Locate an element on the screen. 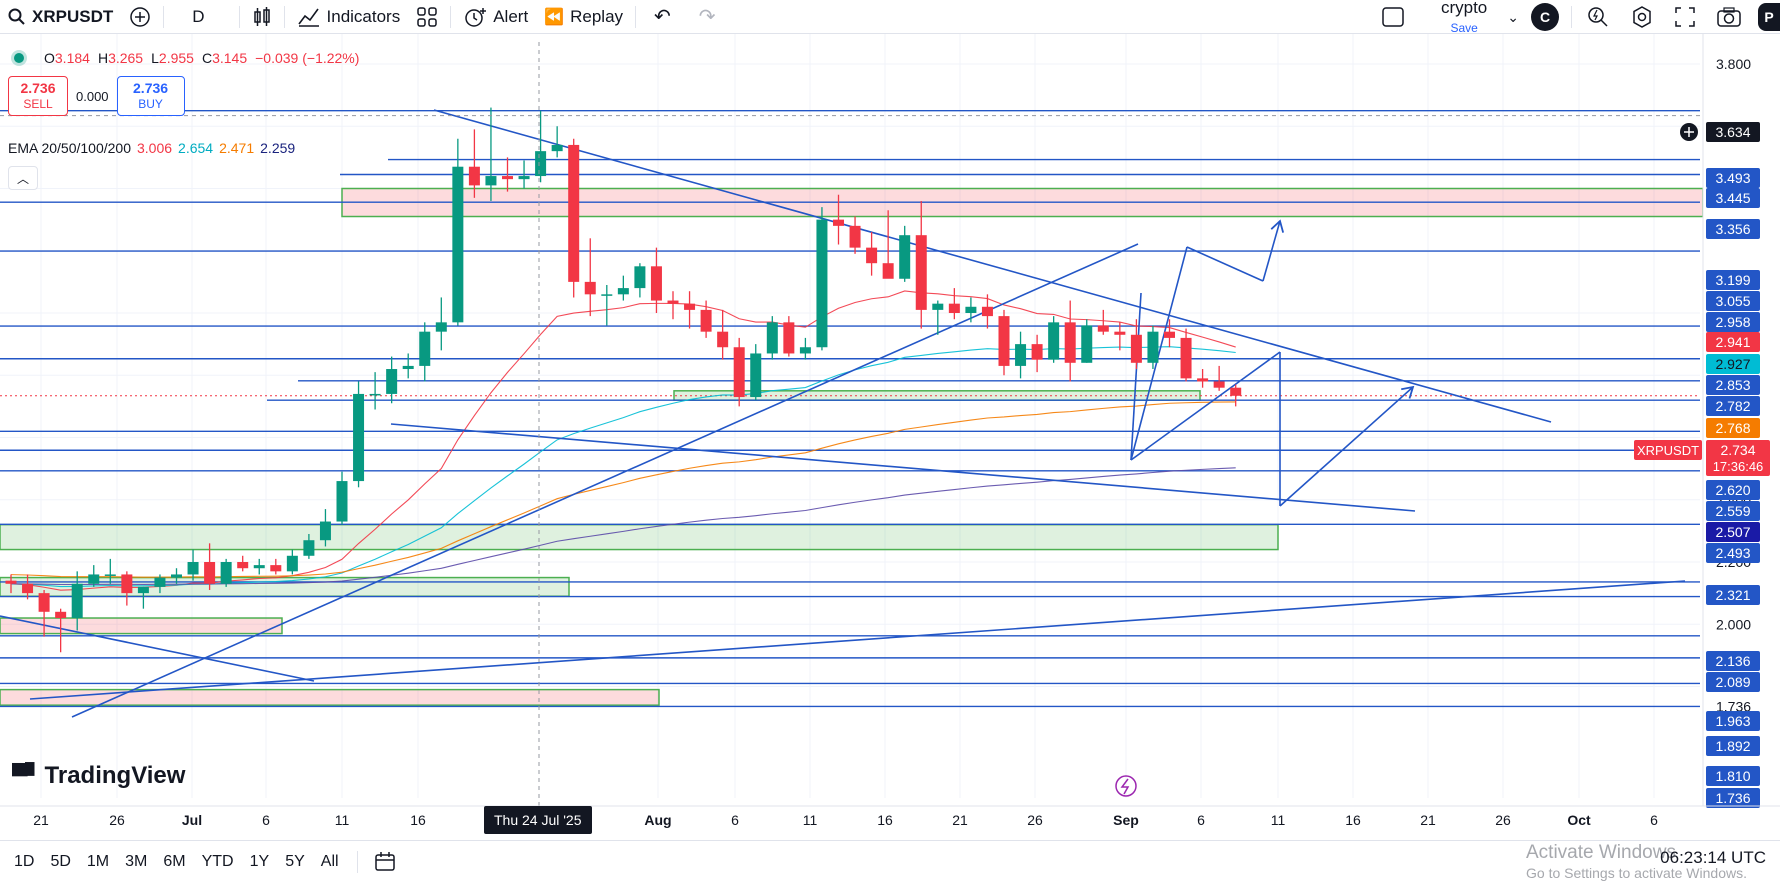  alert-button: Alert is located at coordinates (495, 17).